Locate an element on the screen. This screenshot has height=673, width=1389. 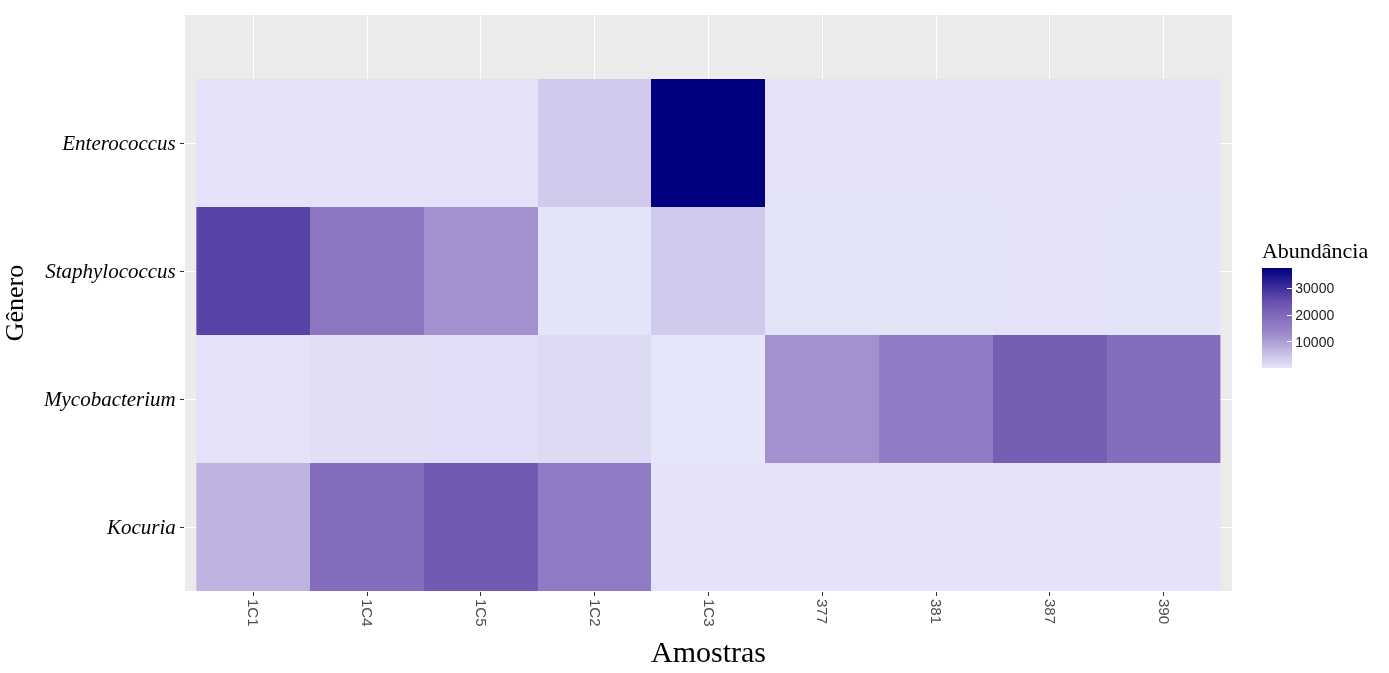
x-tick-label: 1C3 is located at coordinates (709, 613).